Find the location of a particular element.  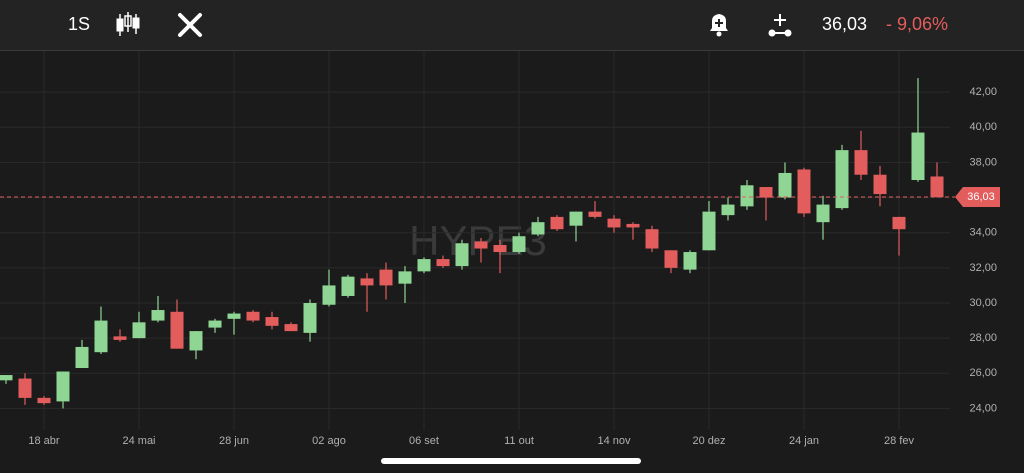

x-tick-label: 28 jun is located at coordinates (234, 441).